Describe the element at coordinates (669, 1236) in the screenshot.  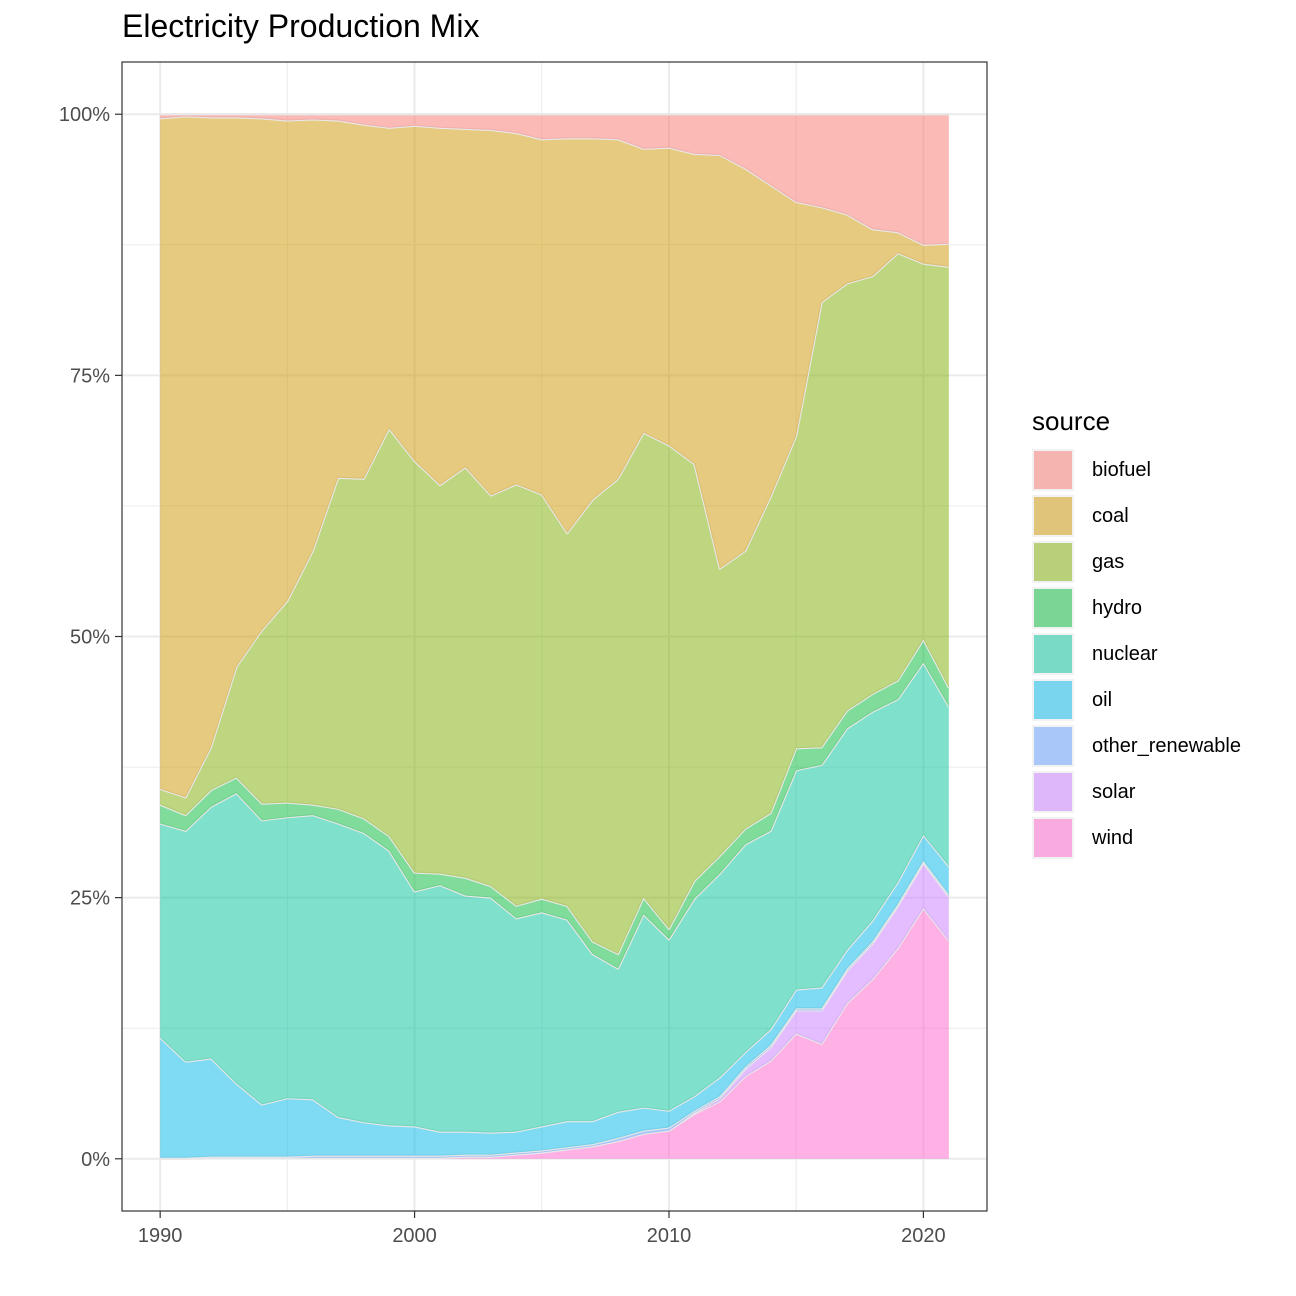
I see `x-tick-label: 2010` at that location.